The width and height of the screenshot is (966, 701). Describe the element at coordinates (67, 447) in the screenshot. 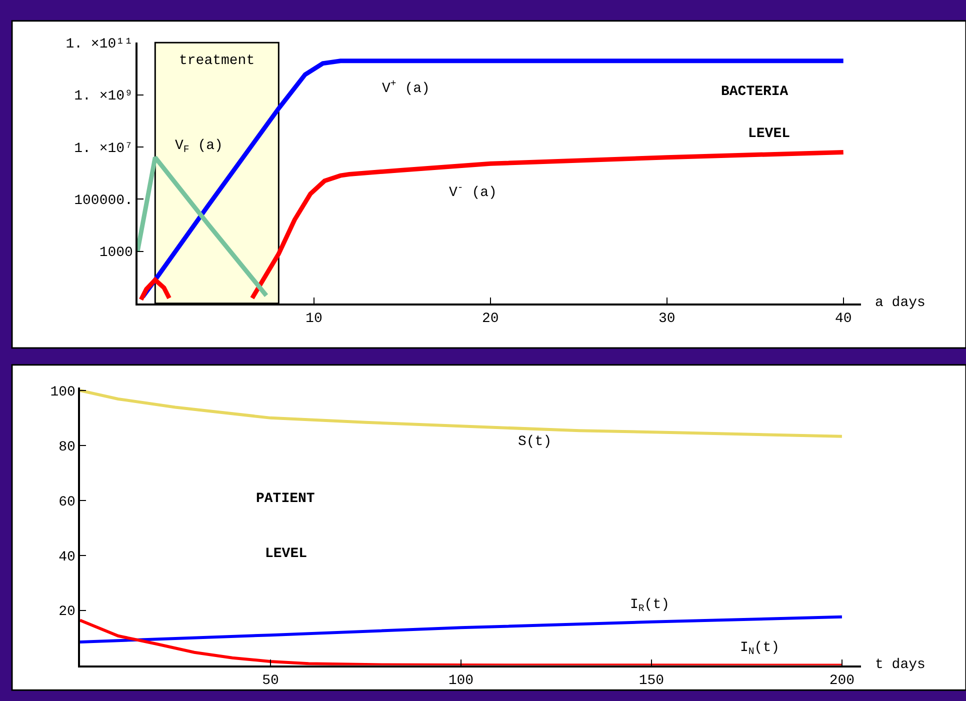

I see `y-tick-label: 80` at that location.